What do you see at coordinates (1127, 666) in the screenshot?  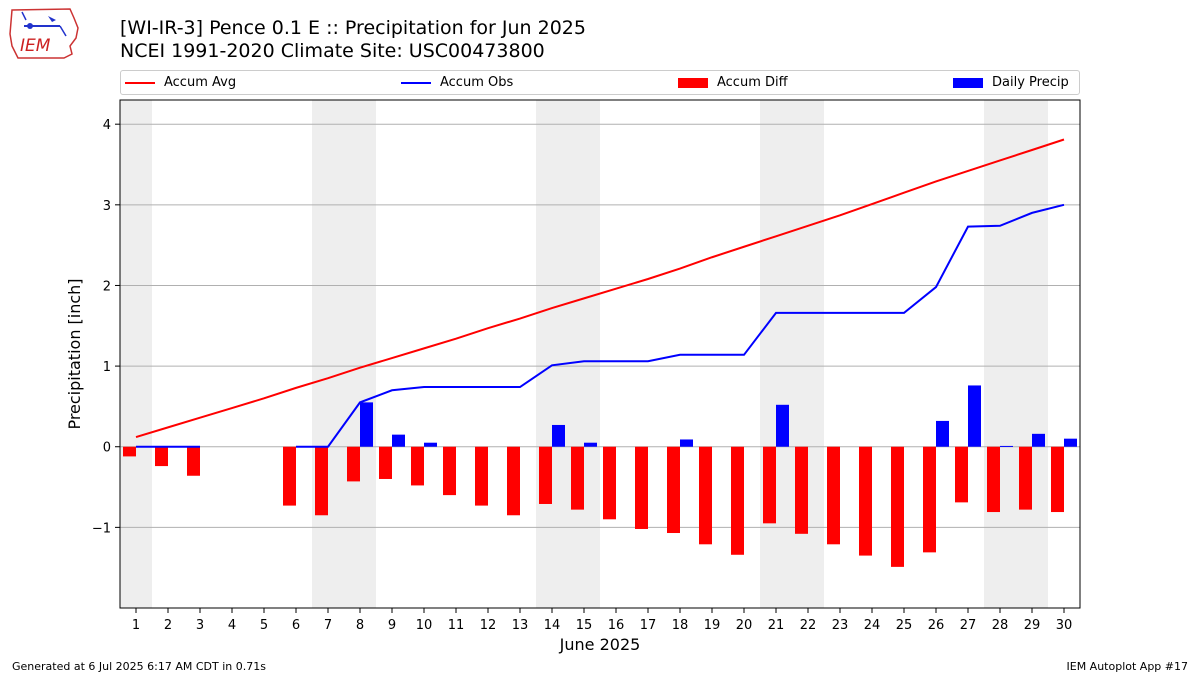 I see `app-credit: IEM Autoplot App #17` at bounding box center [1127, 666].